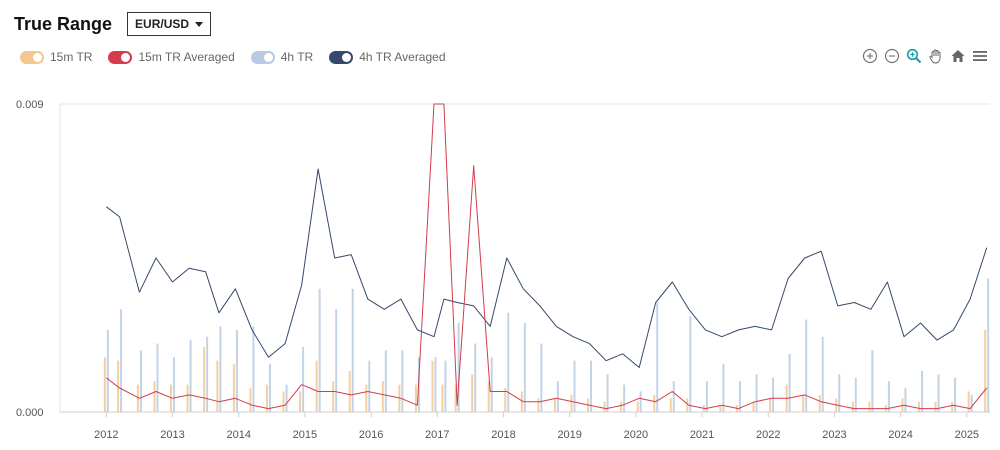 The image size is (1000, 450). I want to click on pair-select: EUR/USD, so click(169, 24).